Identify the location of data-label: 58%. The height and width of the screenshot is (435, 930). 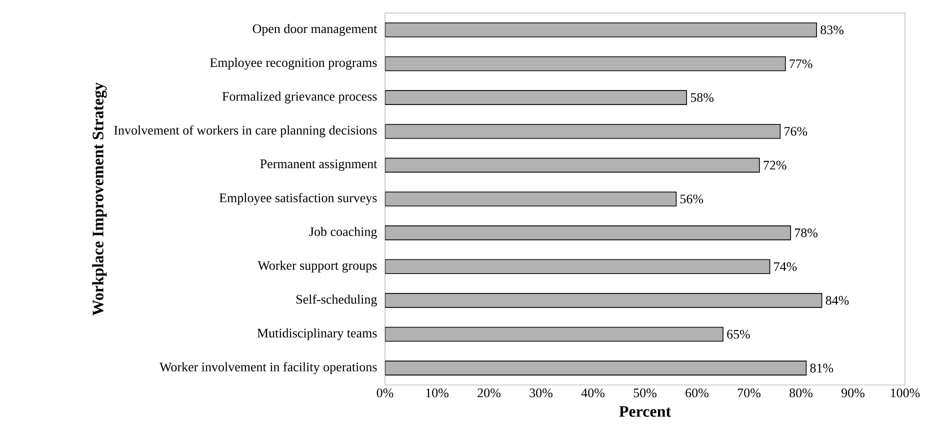
(702, 97).